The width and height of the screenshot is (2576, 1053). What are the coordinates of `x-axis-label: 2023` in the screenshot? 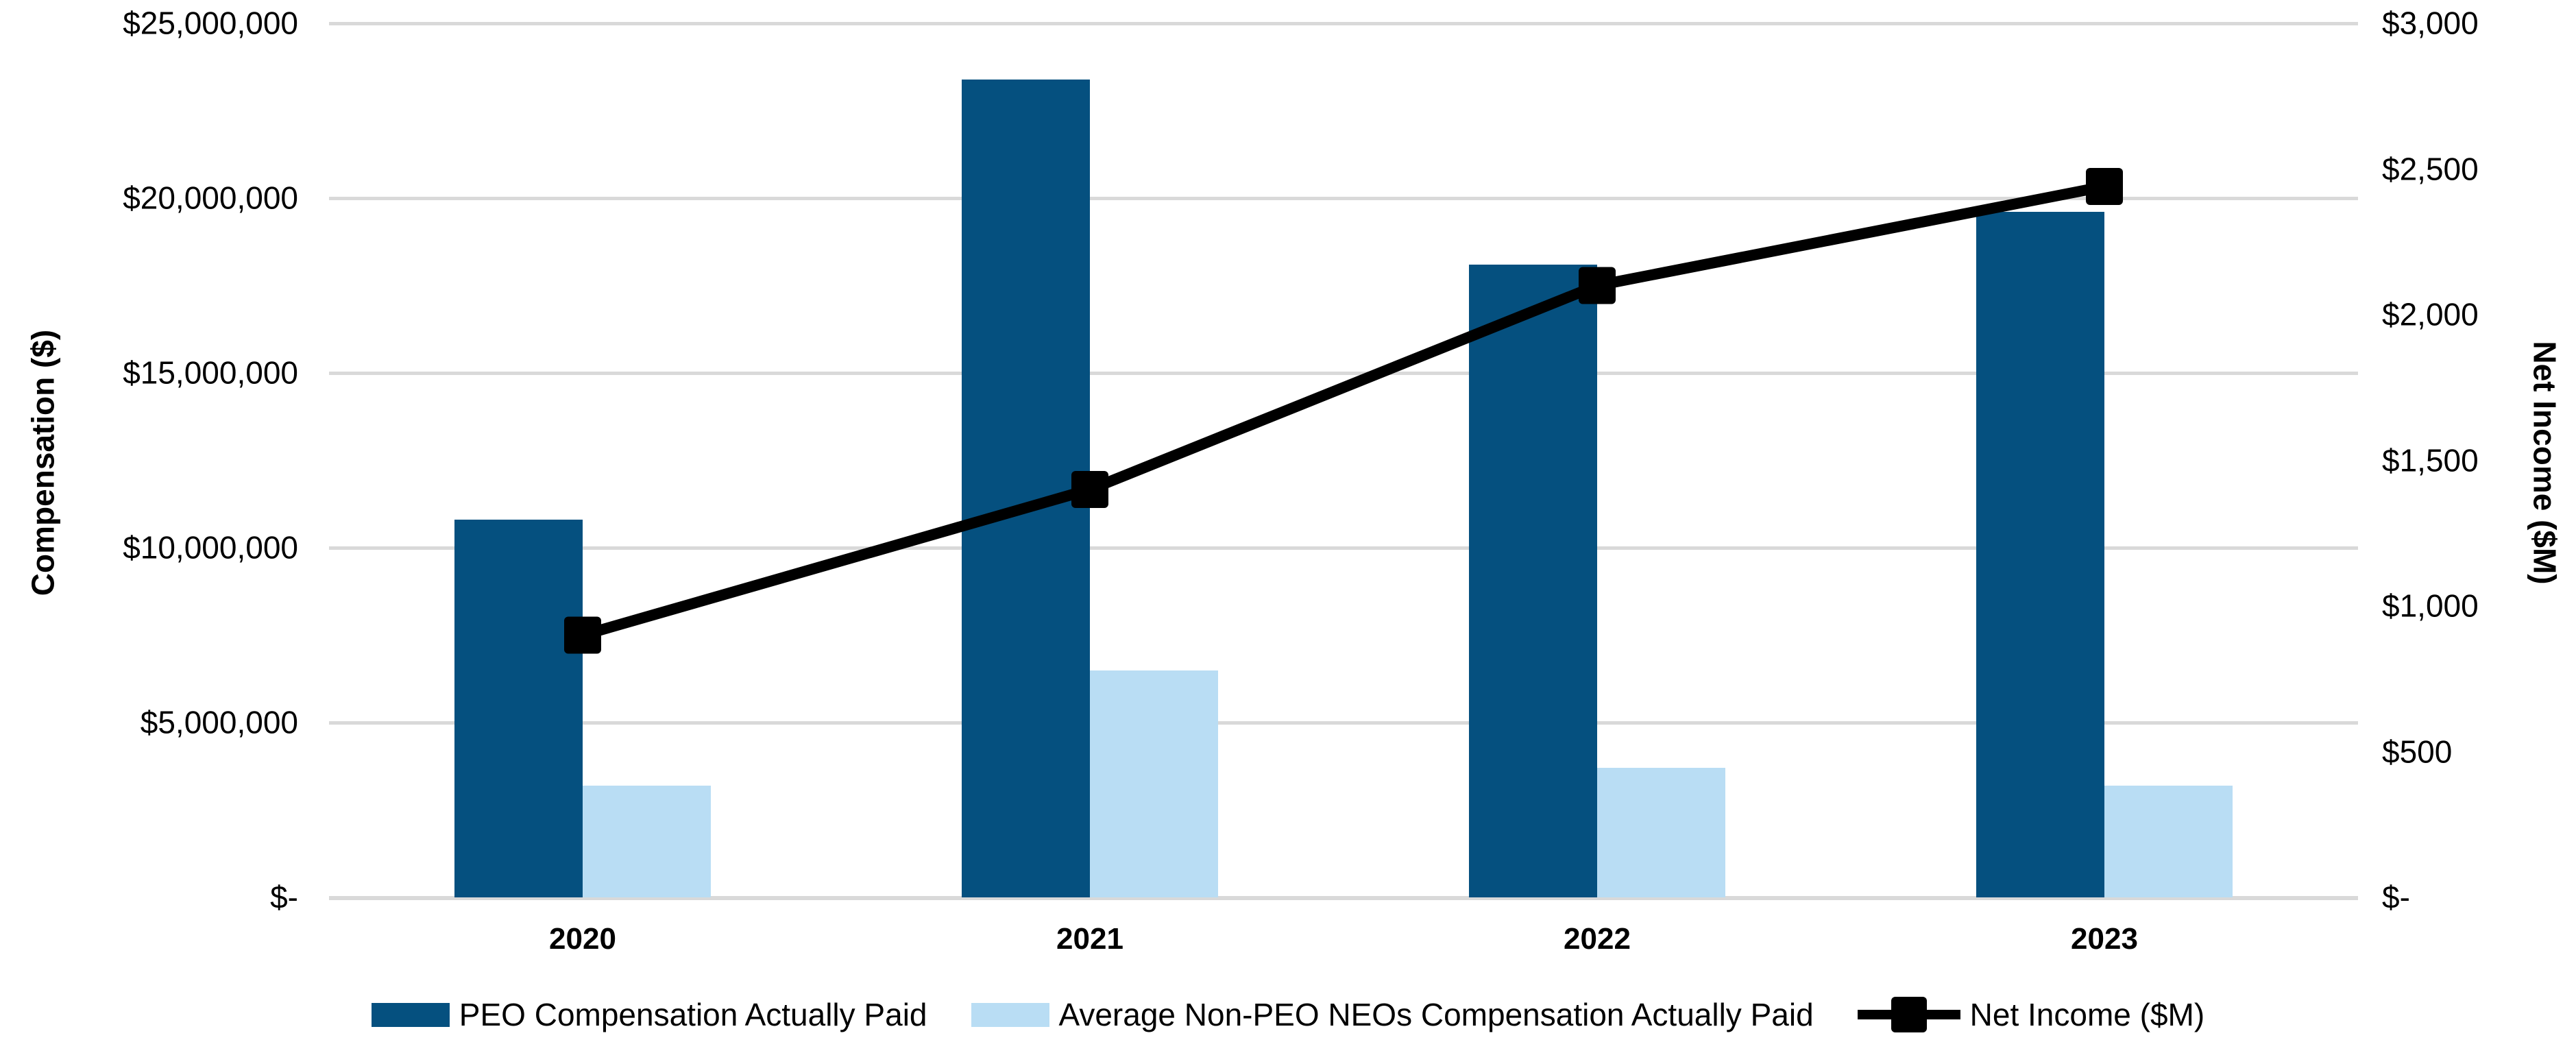 It's located at (2104, 939).